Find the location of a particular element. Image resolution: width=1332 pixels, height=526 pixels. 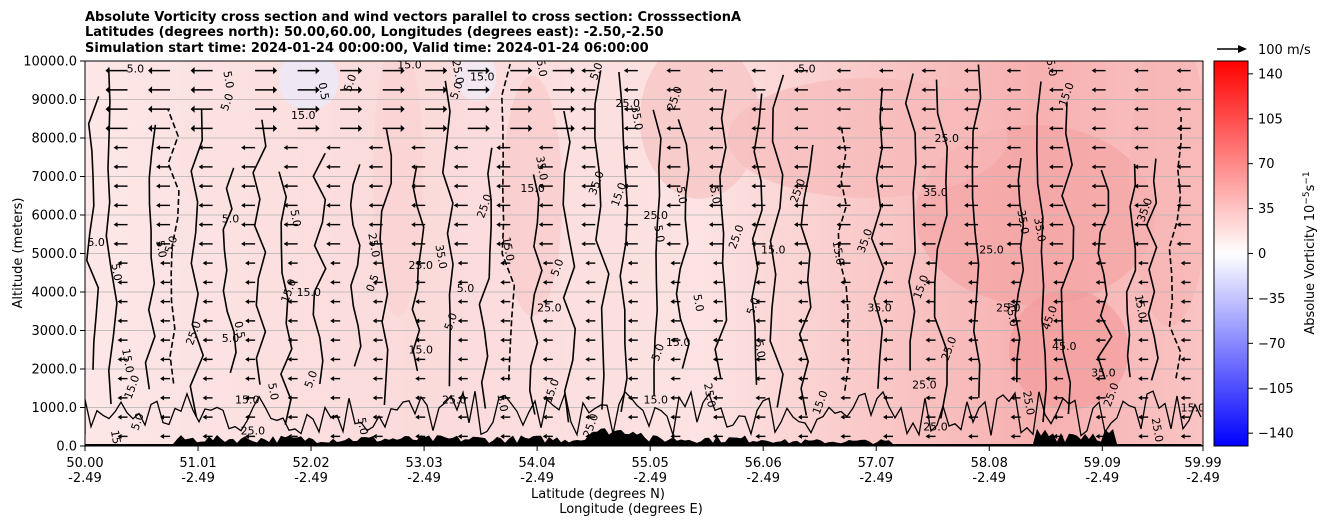

y-tick-label: 10000.0 is located at coordinates (50, 62).